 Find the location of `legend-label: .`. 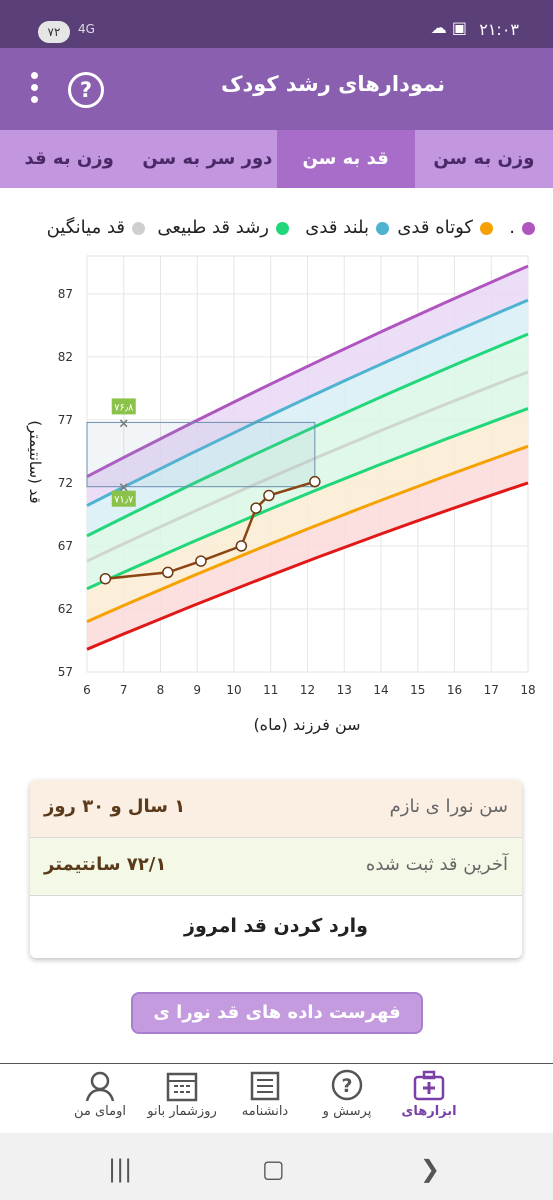

legend-label: . is located at coordinates (512, 227).